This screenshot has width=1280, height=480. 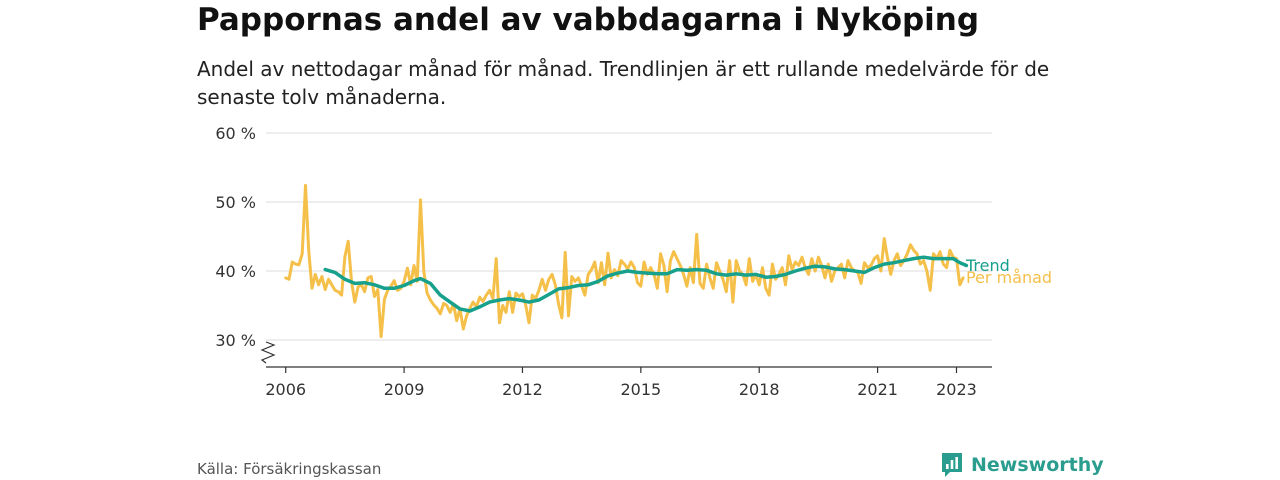 What do you see at coordinates (640, 389) in the screenshot?
I see `x-tick-label: 2015` at bounding box center [640, 389].